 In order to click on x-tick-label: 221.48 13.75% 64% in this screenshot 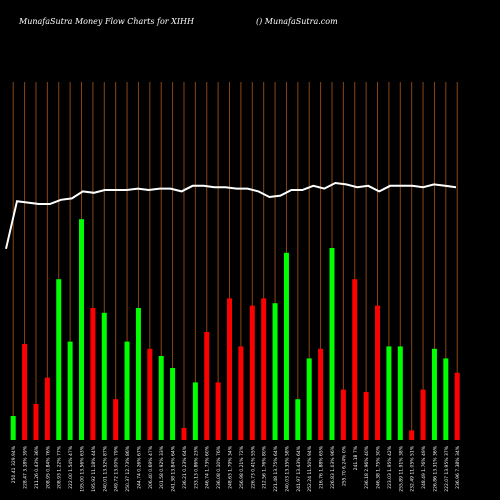, I will do `click(276, 468)`.